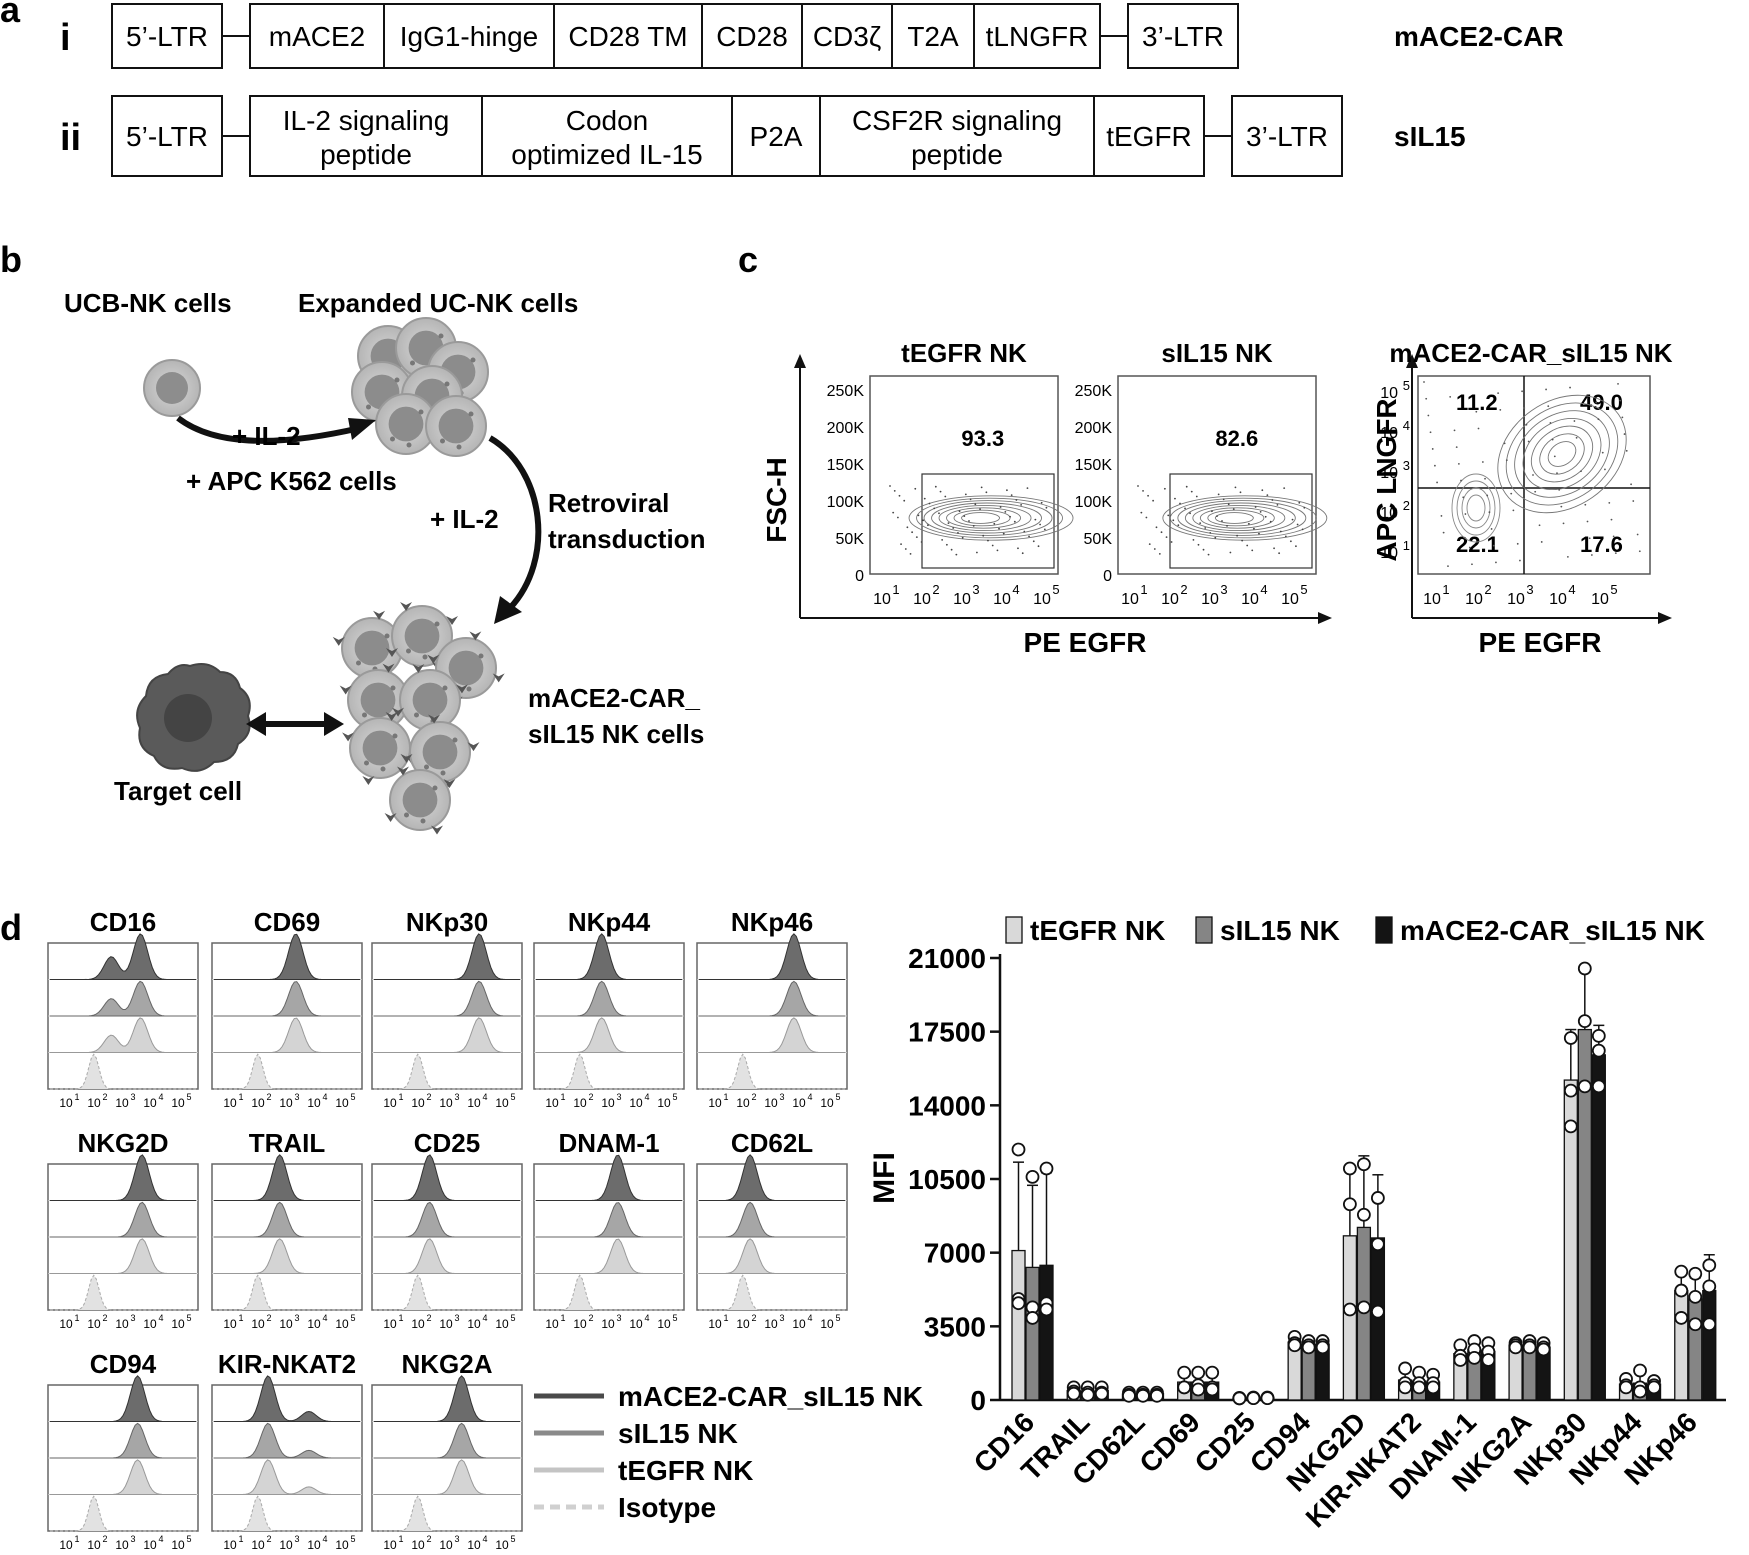 This screenshot has width=1749, height=1555. What do you see at coordinates (1241, 521) in the screenshot?
I see `gate-box` at bounding box center [1241, 521].